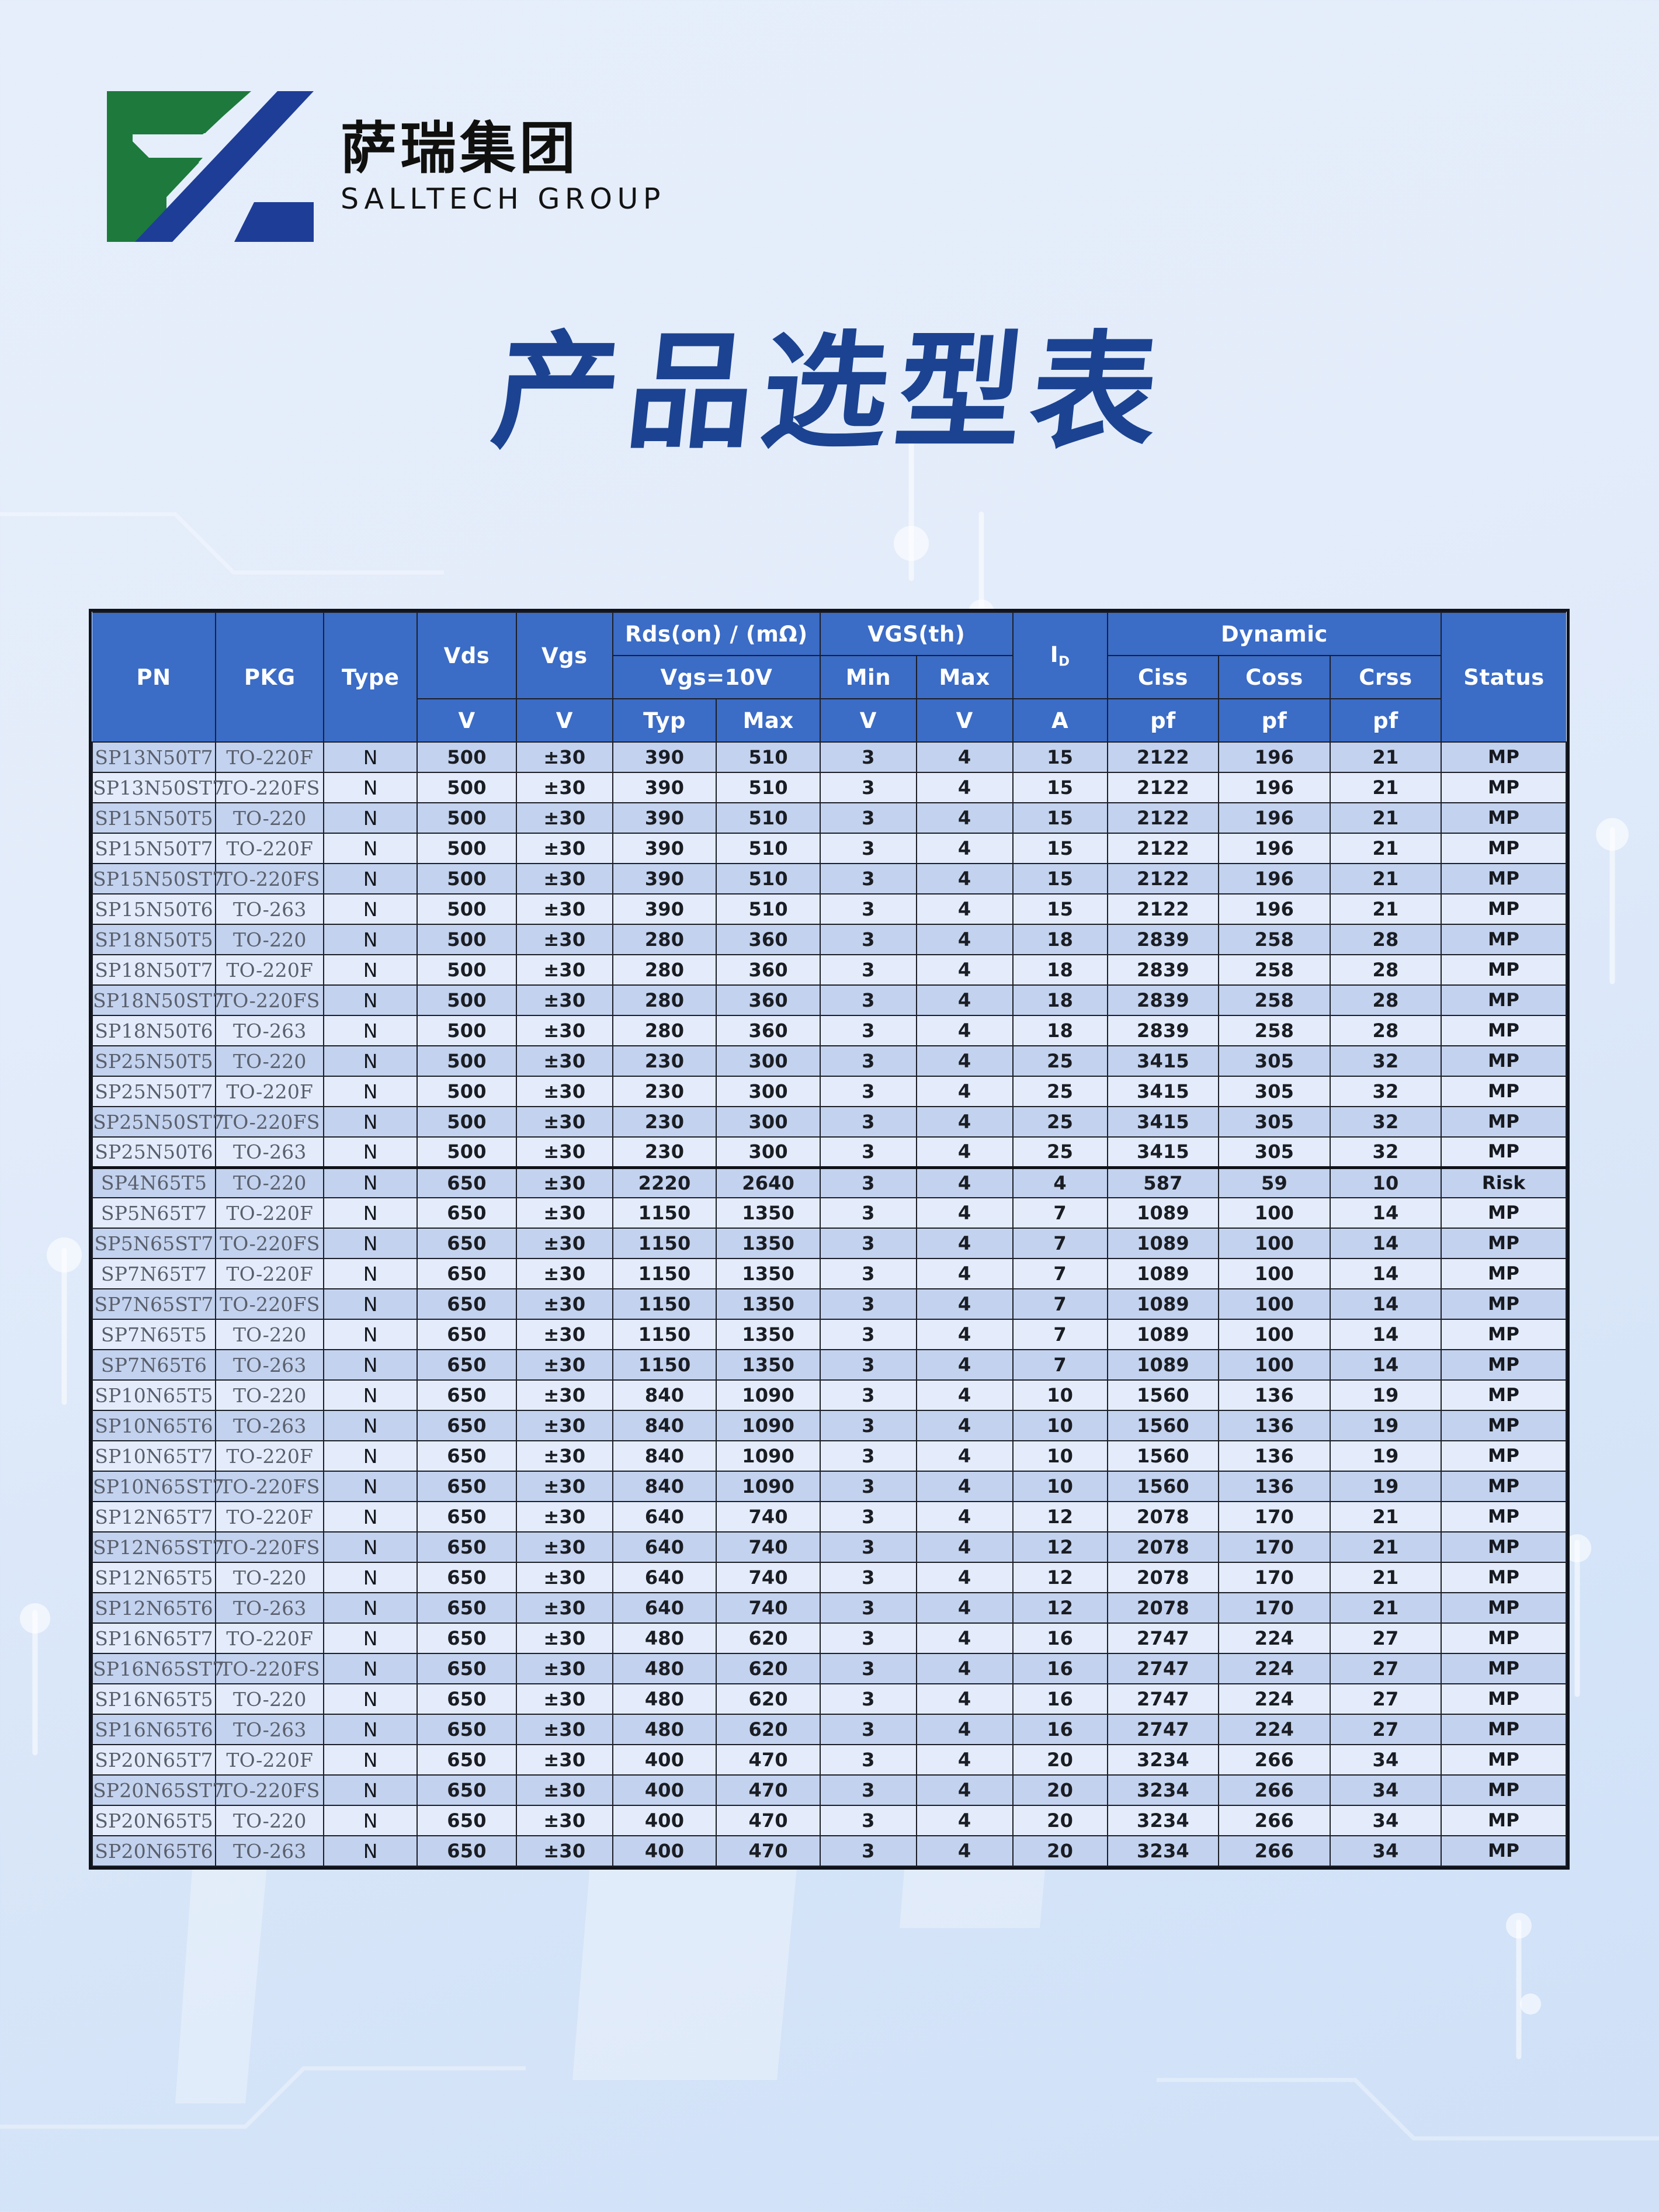  Describe the element at coordinates (1275, 787) in the screenshot. I see `cell-coss: 196` at that location.